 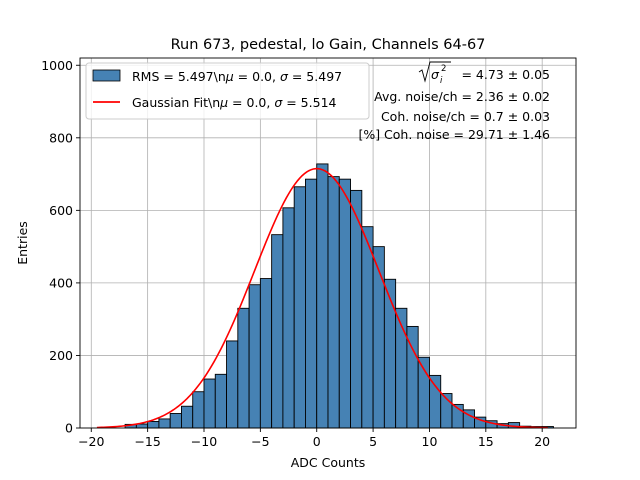 What do you see at coordinates (505, 74) in the screenshot?
I see `annotation-sqrt-value: = 4.73 ± 0.05` at bounding box center [505, 74].